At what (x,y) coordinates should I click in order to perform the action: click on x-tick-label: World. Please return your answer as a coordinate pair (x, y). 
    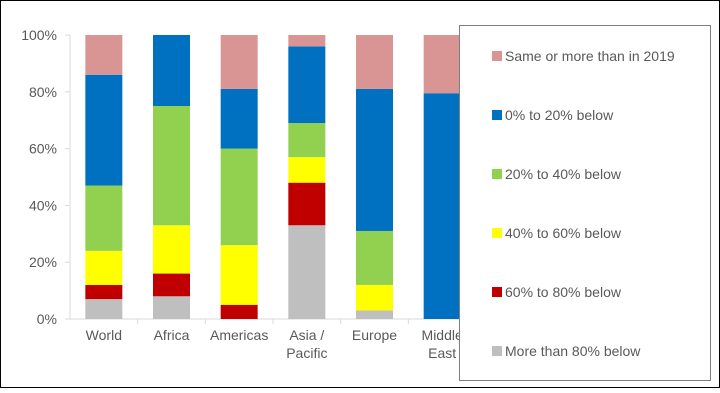
    Looking at the image, I should click on (104, 335).